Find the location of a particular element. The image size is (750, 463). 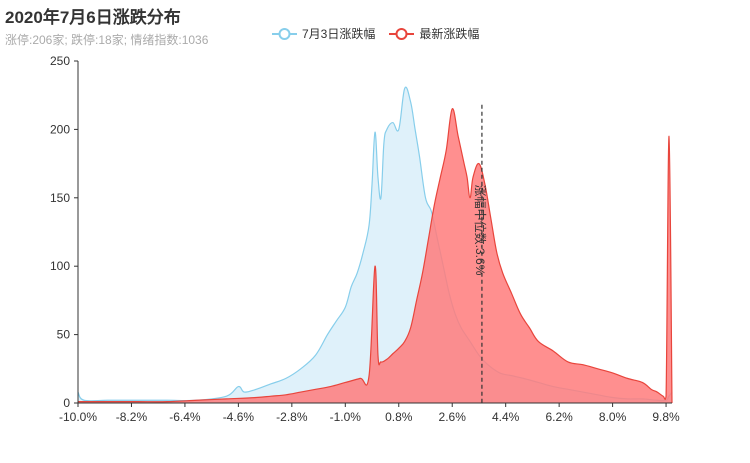

x-tick-label: -1.0% is located at coordinates (346, 417).